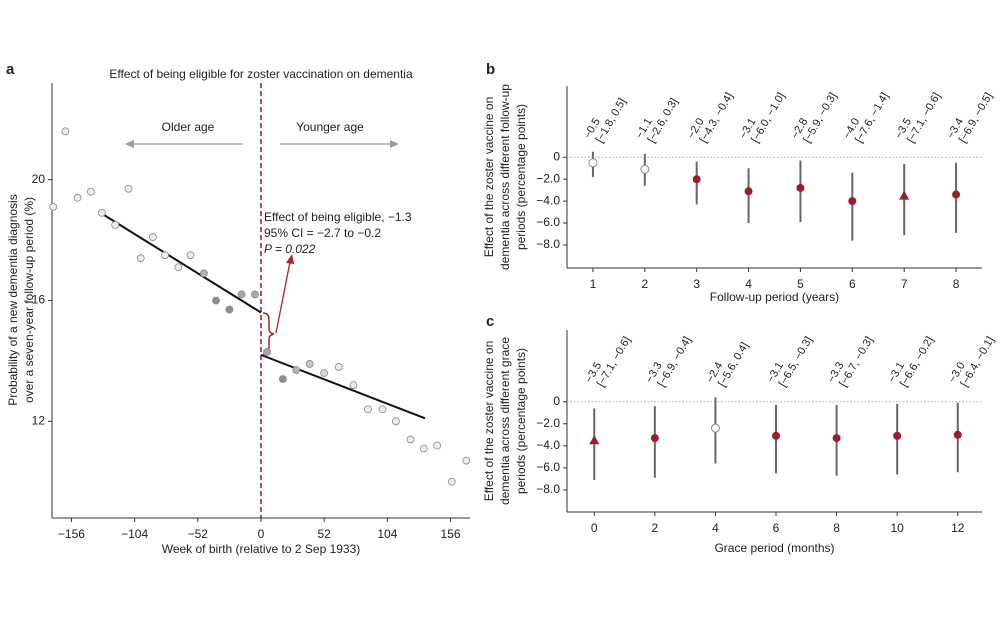 The image size is (1000, 619). I want to click on x-tick-label: 156, so click(451, 534).